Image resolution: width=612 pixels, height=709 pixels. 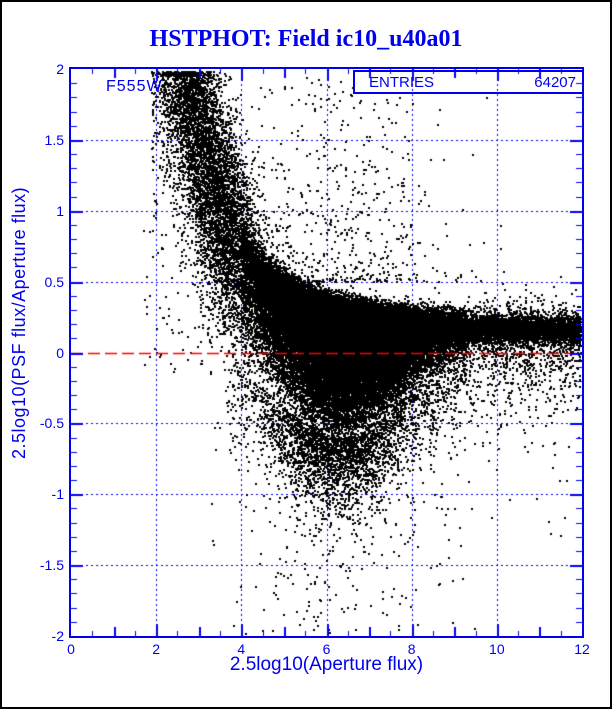 I want to click on y-tick-label: 0, so click(x=60, y=352).